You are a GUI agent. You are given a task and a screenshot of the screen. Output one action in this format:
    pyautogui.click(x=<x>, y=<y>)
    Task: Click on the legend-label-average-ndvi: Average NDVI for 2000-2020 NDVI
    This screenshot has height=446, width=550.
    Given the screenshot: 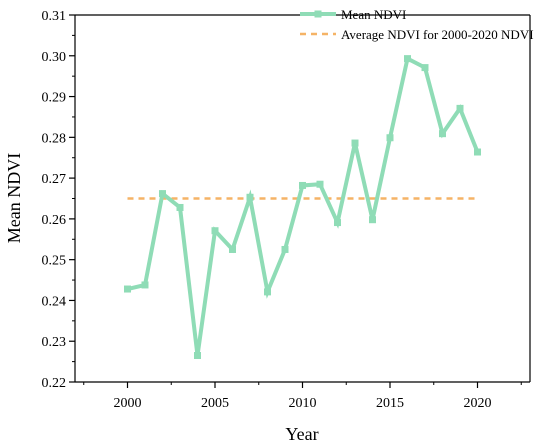 What is the action you would take?
    pyautogui.click(x=437, y=34)
    